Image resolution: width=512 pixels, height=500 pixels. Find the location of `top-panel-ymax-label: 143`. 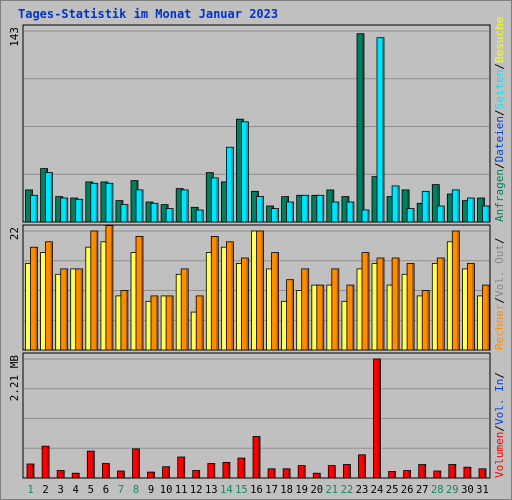

top-panel-ymax-label: 143 is located at coordinates (14, 37).